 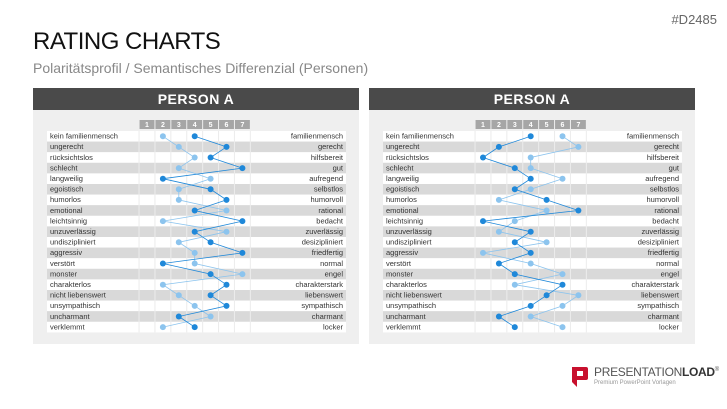 I want to click on left-pole-label: monster, so click(x=64, y=273).